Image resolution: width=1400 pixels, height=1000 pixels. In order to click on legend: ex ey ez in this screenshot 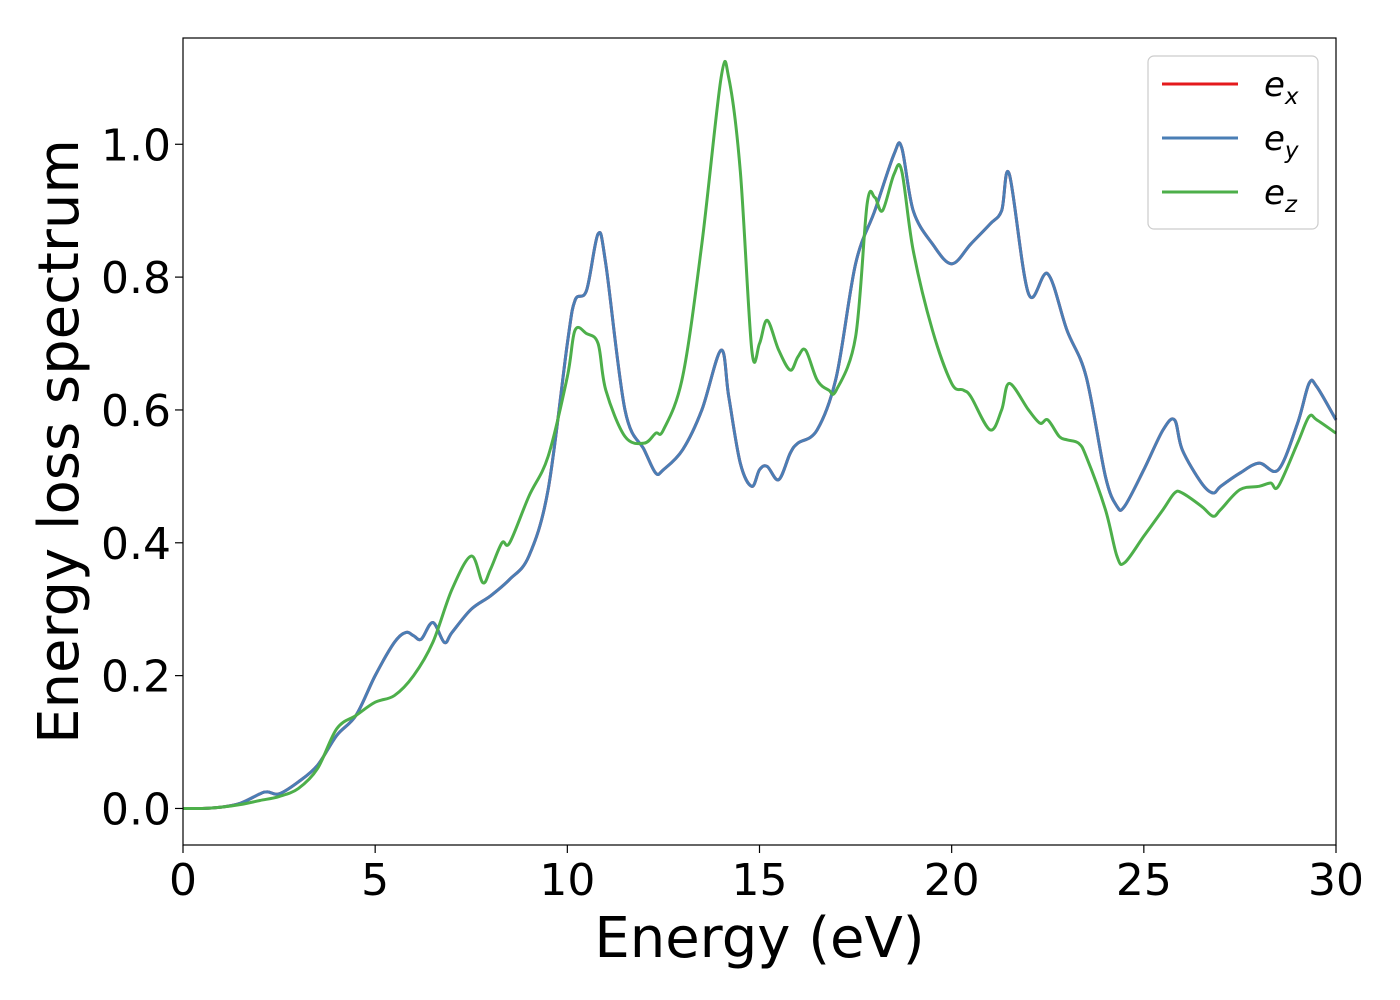, I will do `click(1233, 142)`.